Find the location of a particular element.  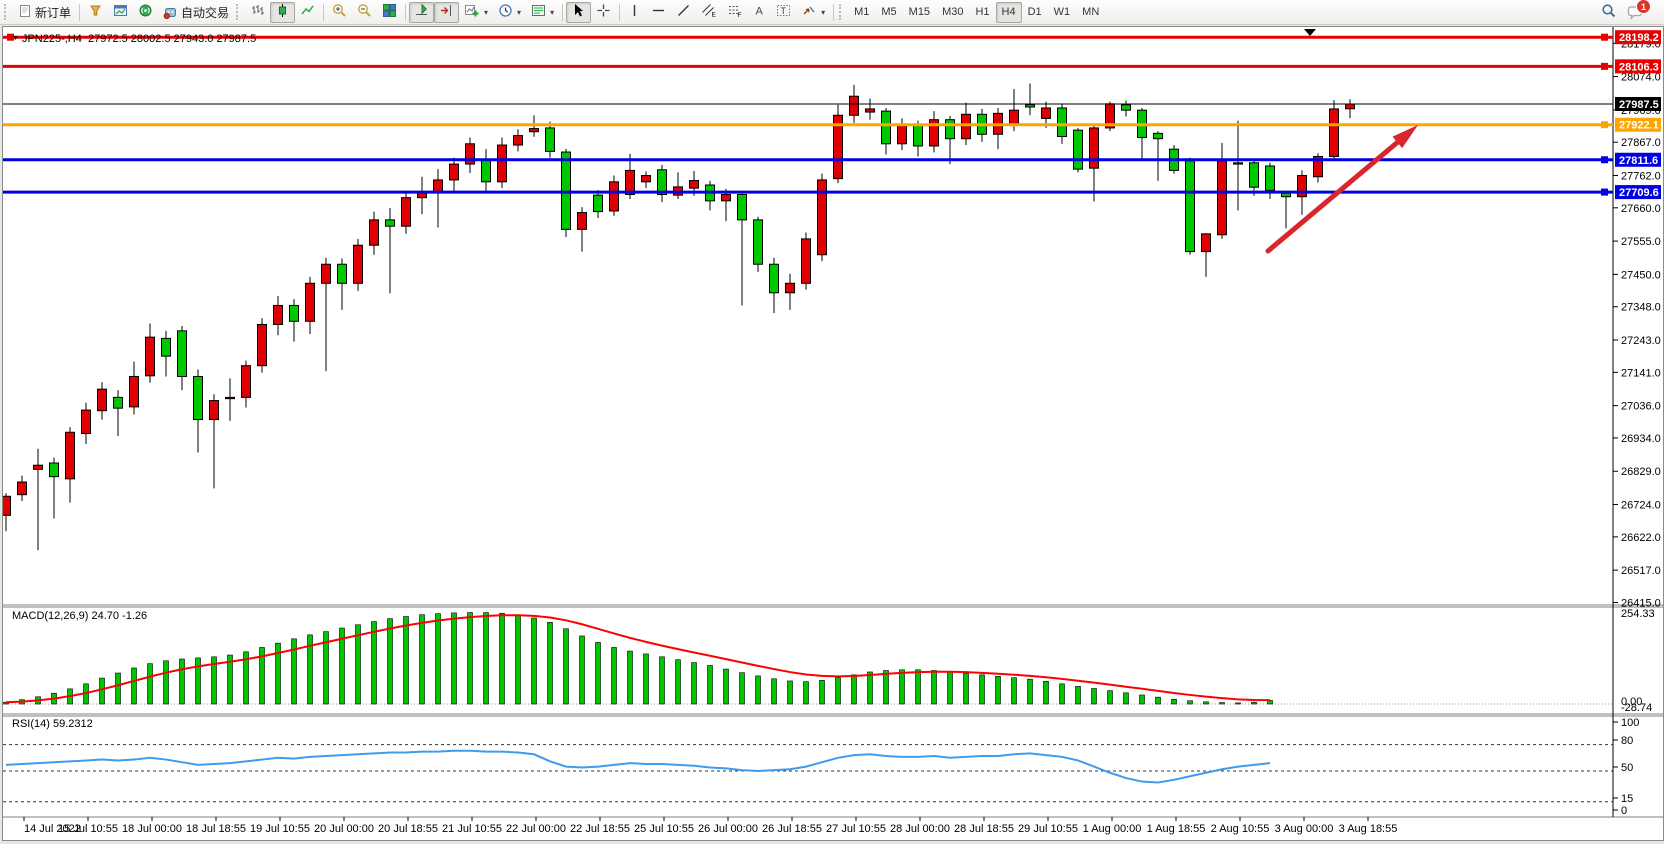

autoscroll-button is located at coordinates (422, 12).